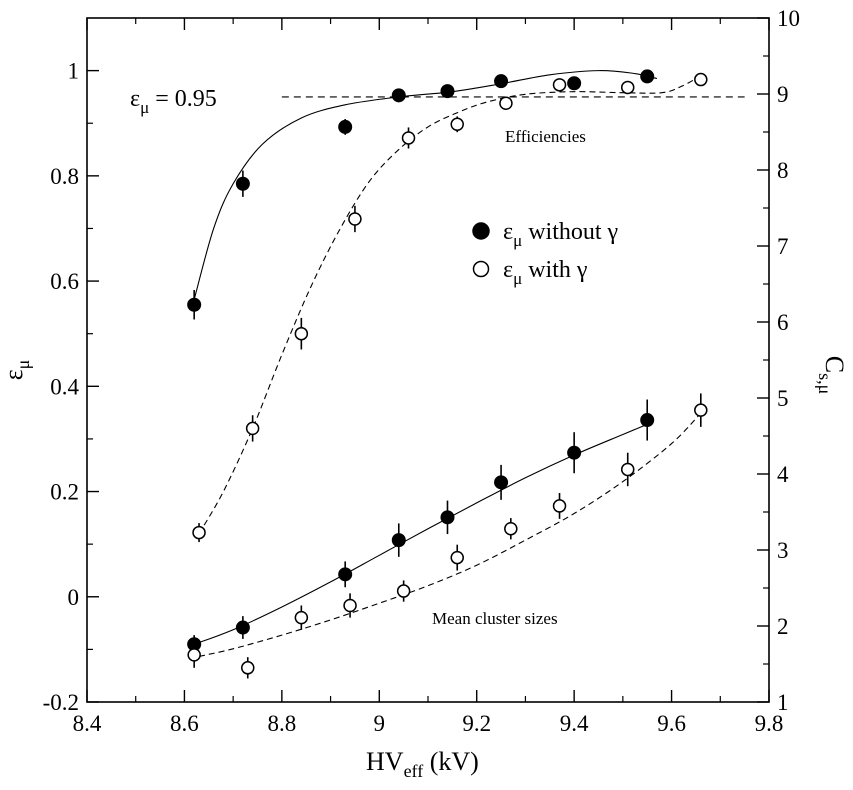 The width and height of the screenshot is (853, 790). Describe the element at coordinates (783, 702) in the screenshot. I see `y2-tick-label: 1` at that location.